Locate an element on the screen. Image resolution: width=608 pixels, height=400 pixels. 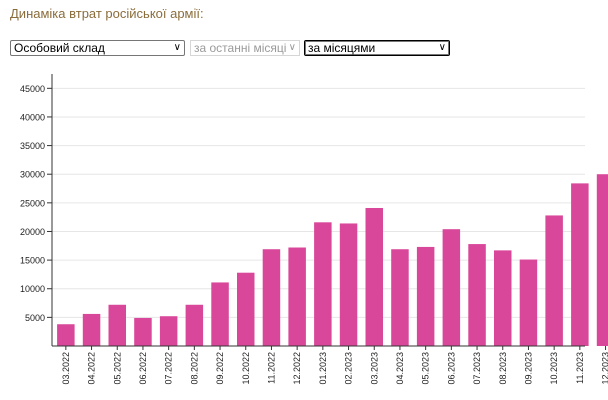
page-title: Динаміка втрат російської армії: is located at coordinates (107, 13).